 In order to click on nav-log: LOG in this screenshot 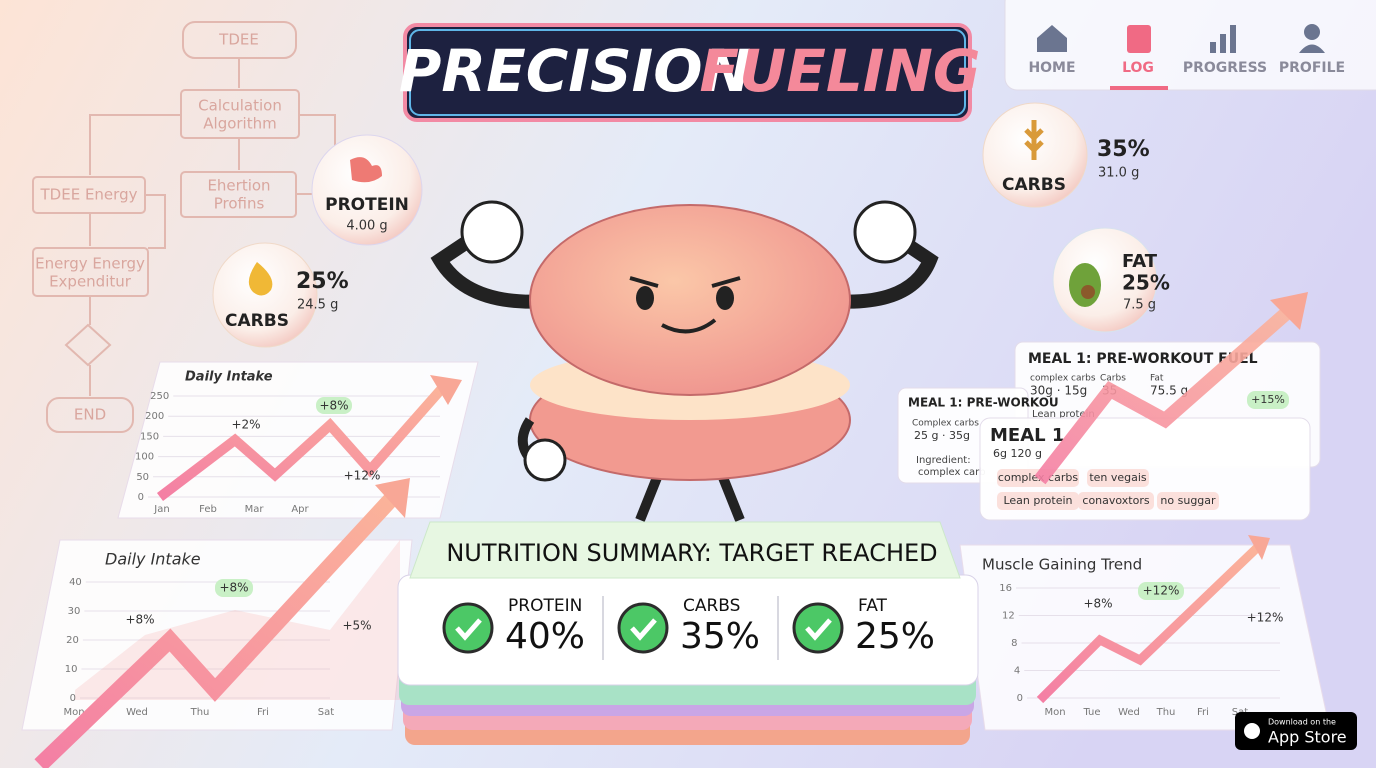, I will do `click(1139, 57)`.